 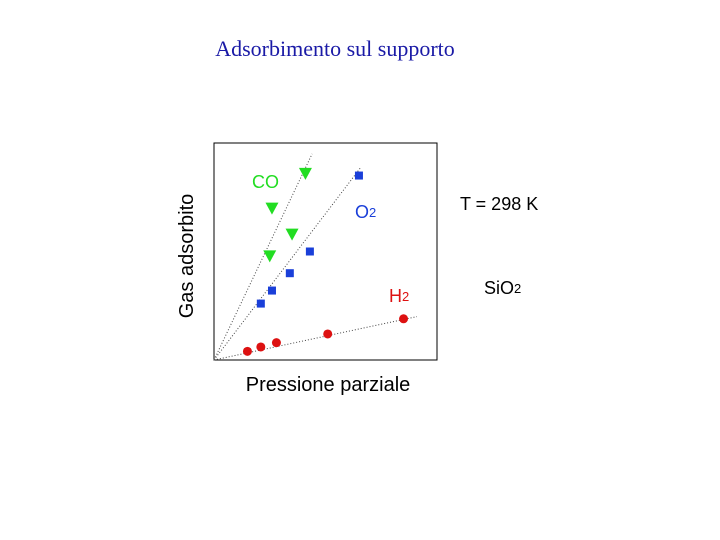 I want to click on series-label-co: CO, so click(x=265, y=182).